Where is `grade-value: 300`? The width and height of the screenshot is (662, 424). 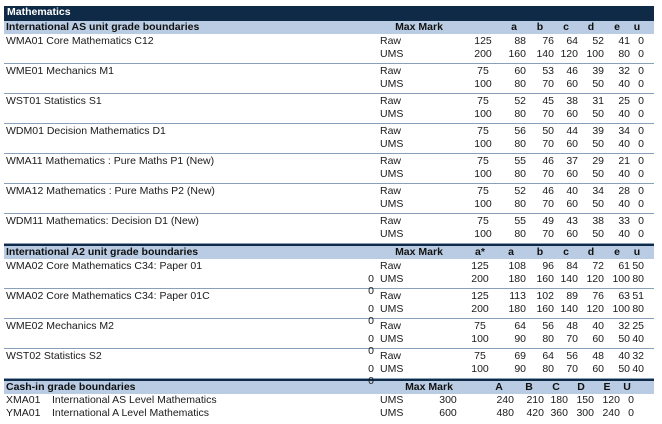
grade-value: 300 is located at coordinates (585, 412).